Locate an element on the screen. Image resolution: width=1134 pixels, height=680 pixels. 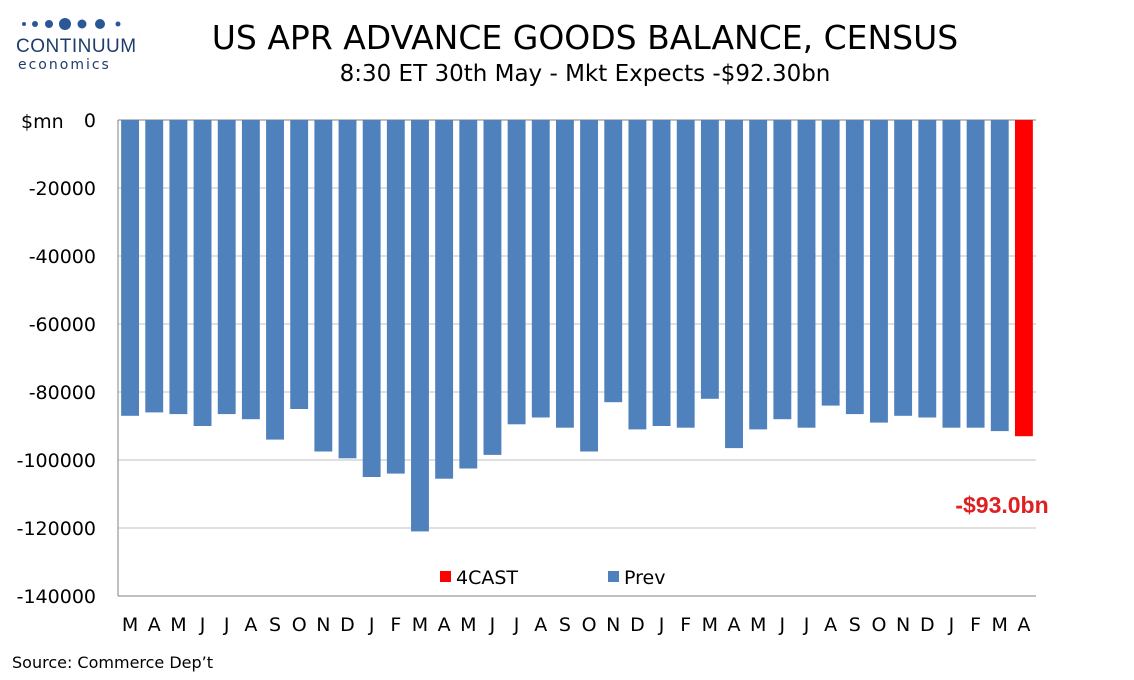
y-tick-label: -40000 is located at coordinates (62, 257).